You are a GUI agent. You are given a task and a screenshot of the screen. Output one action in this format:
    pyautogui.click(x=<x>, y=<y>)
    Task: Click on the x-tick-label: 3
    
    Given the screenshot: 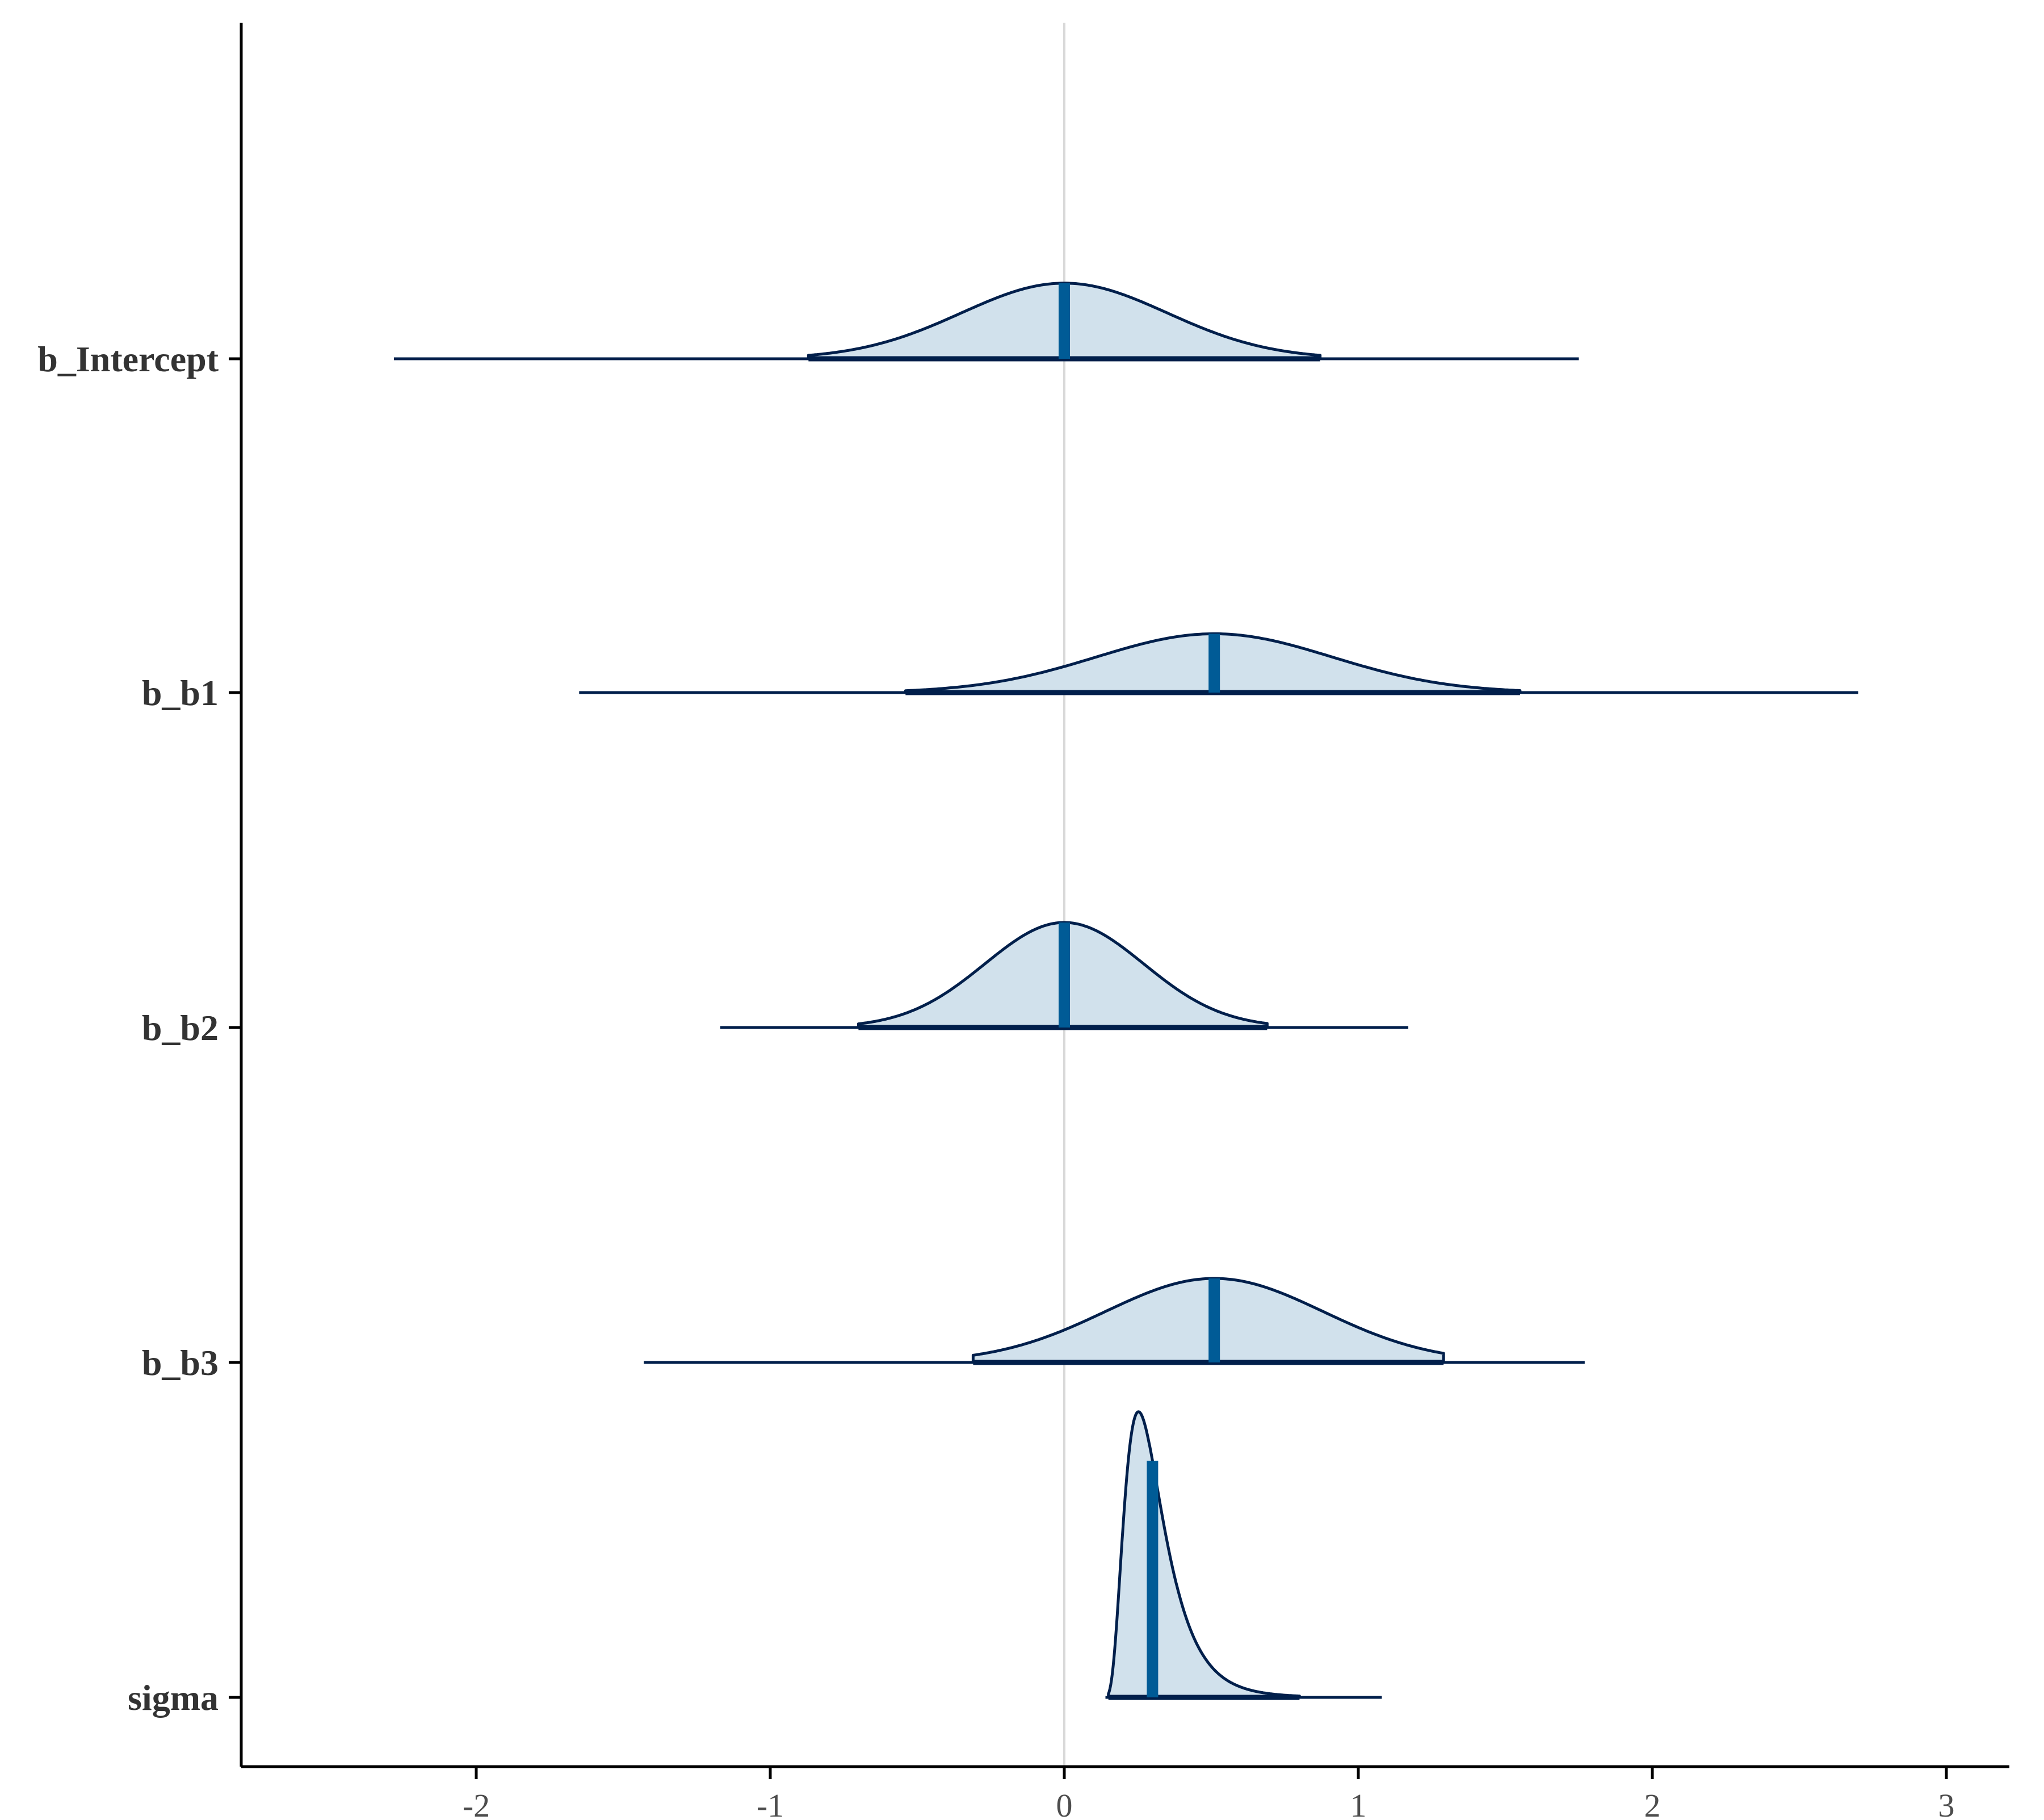 What is the action you would take?
    pyautogui.click(x=1947, y=1803)
    